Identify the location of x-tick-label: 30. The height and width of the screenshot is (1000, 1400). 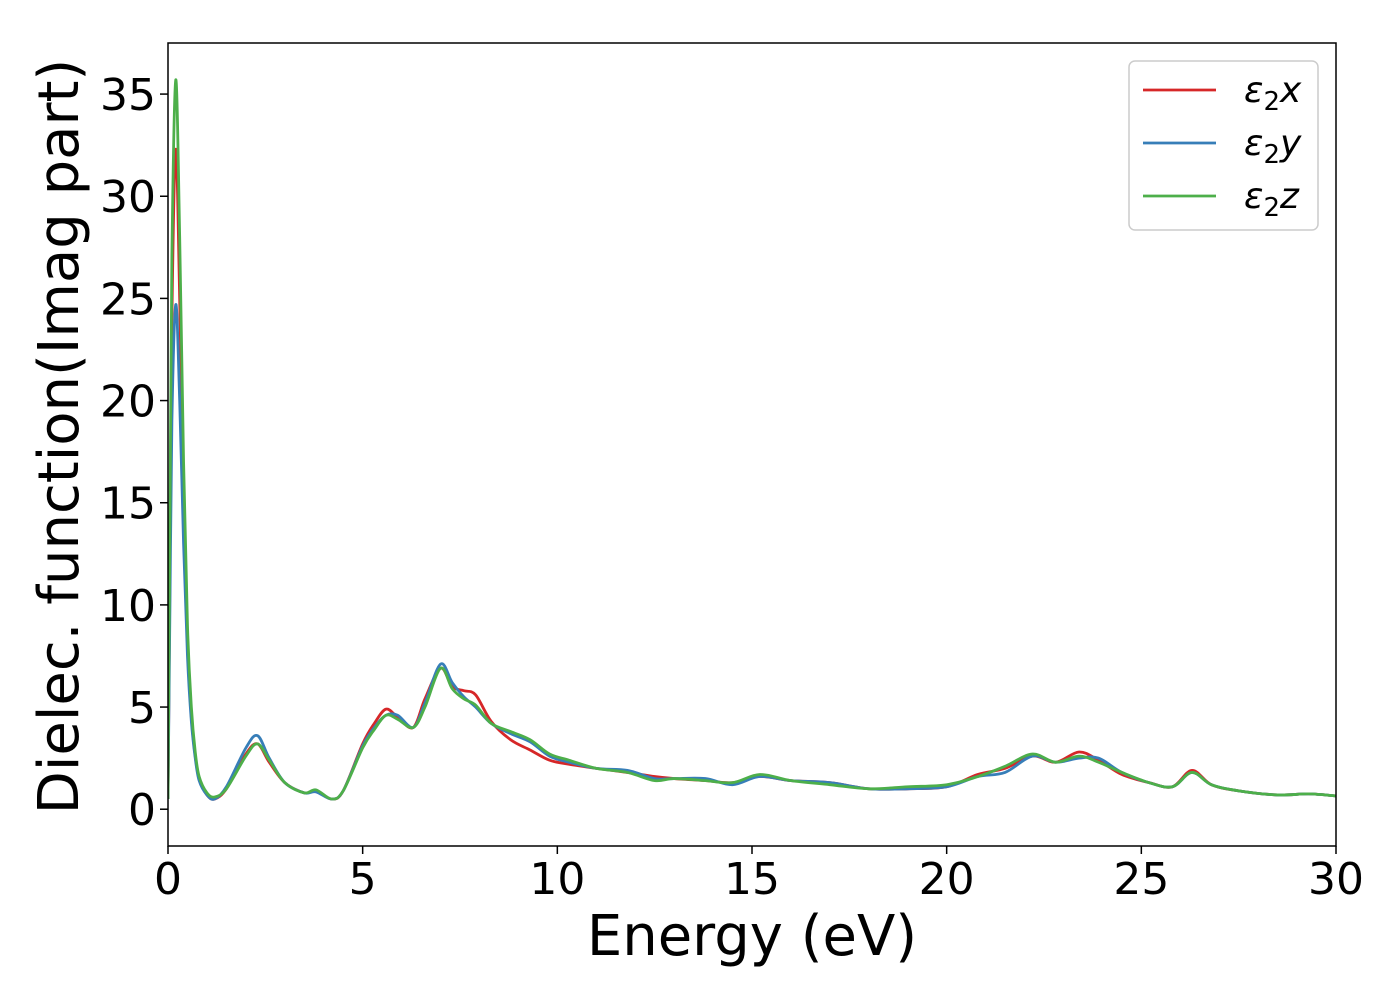
(1336, 879).